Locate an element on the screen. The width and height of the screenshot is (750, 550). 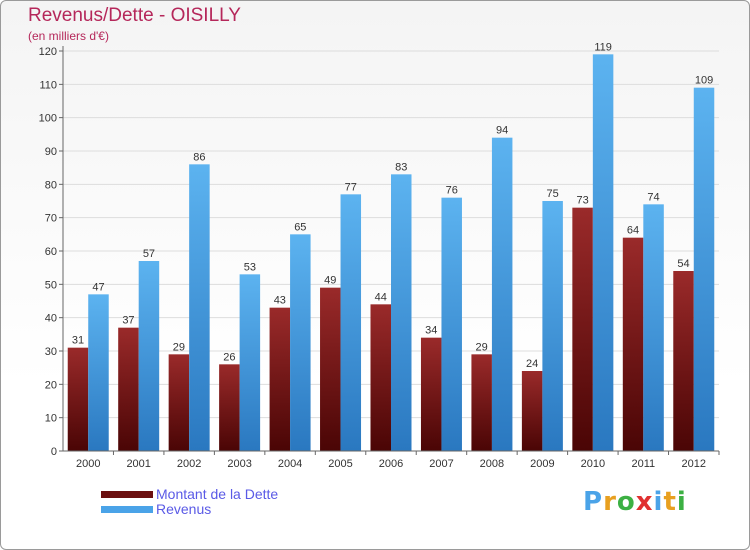
data-label-dette: 37 is located at coordinates (128, 321).